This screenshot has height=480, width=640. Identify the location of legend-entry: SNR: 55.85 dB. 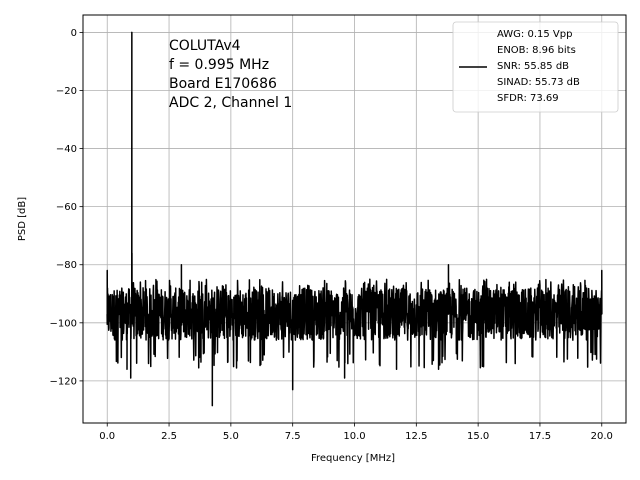
(533, 66).